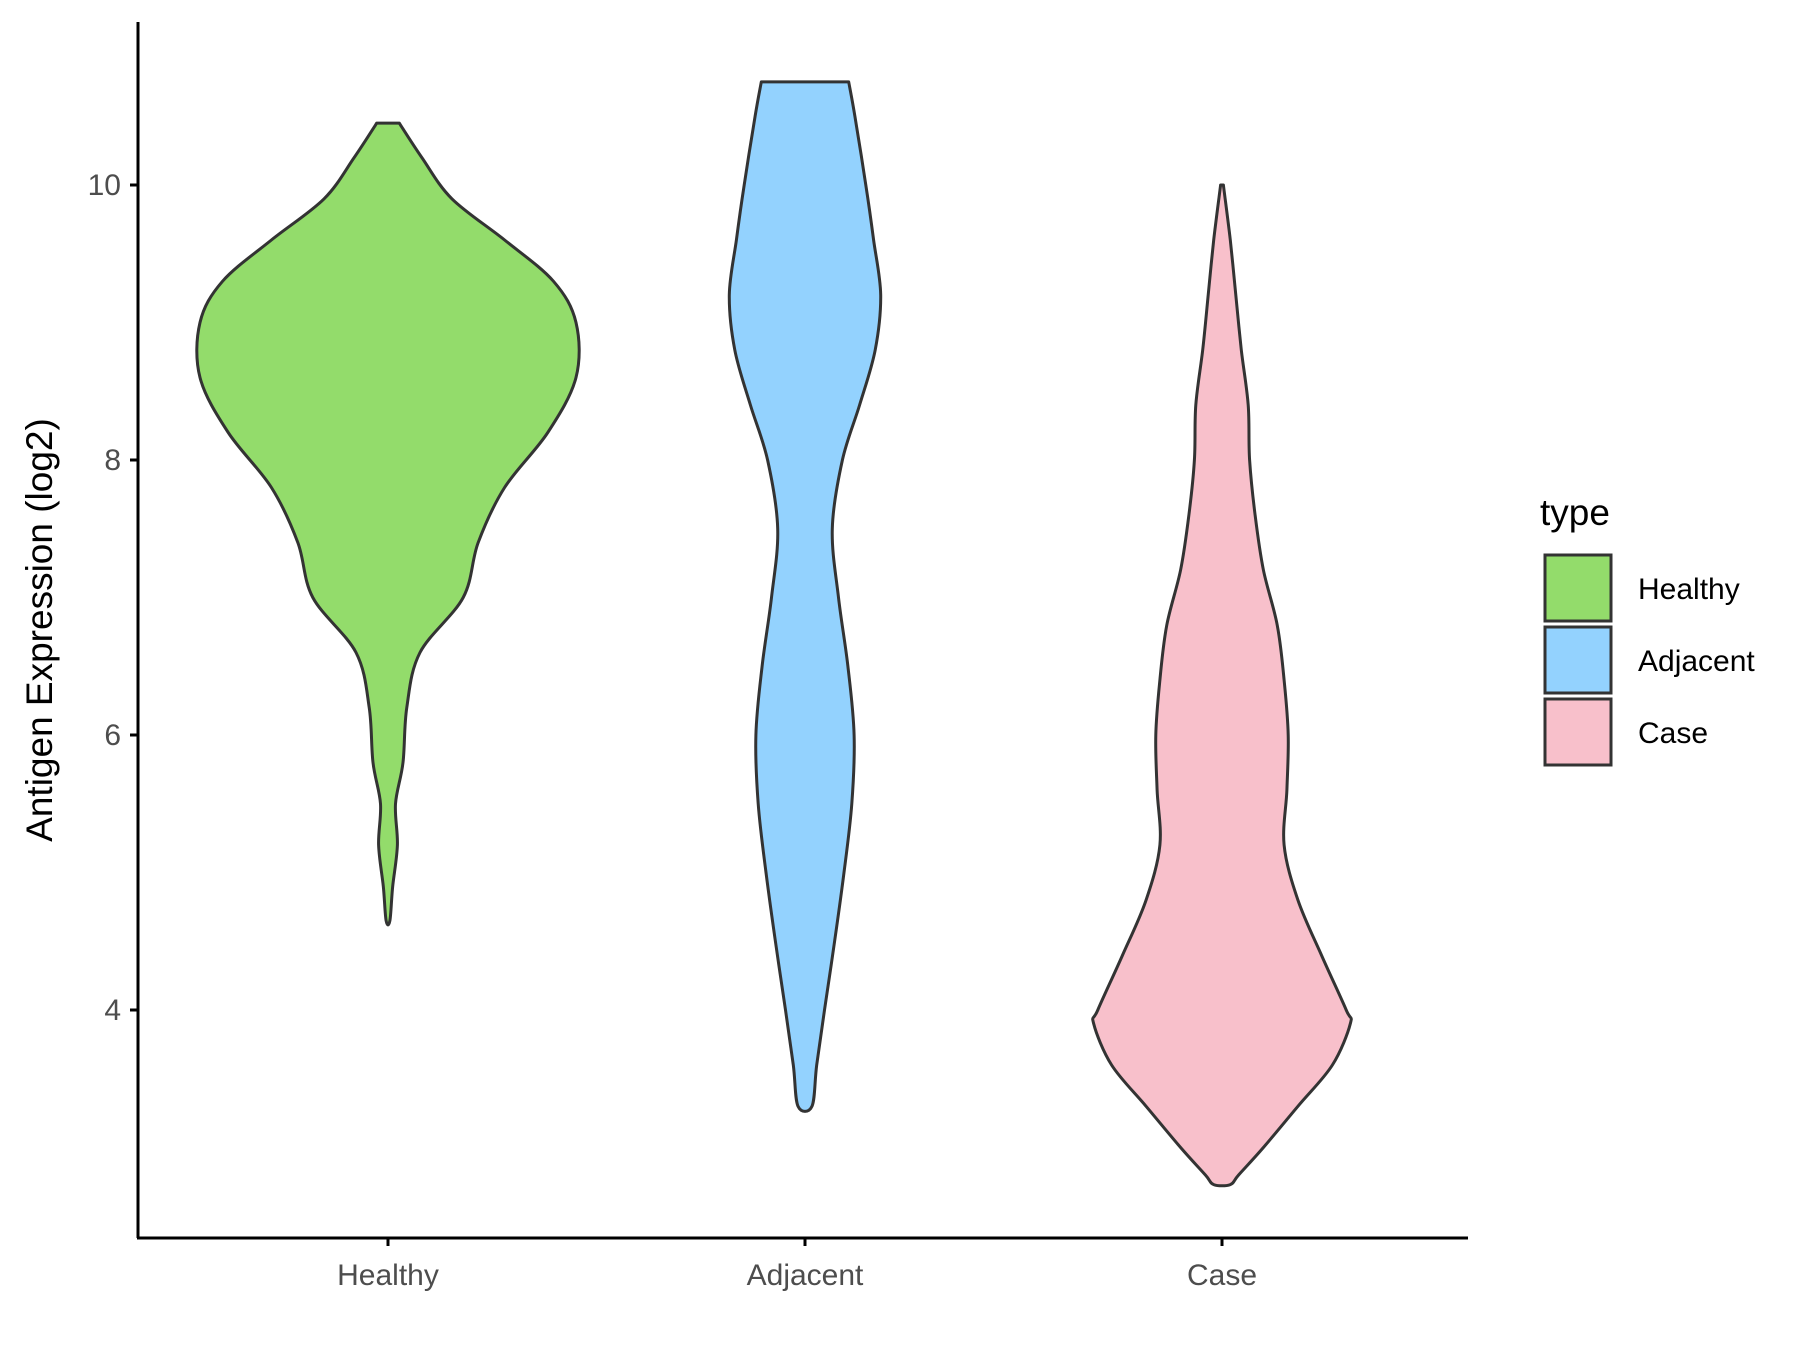 Image resolution: width=1800 pixels, height=1350 pixels. What do you see at coordinates (39, 630) in the screenshot?
I see `y-axis-title: Antigen Expression (log2)` at bounding box center [39, 630].